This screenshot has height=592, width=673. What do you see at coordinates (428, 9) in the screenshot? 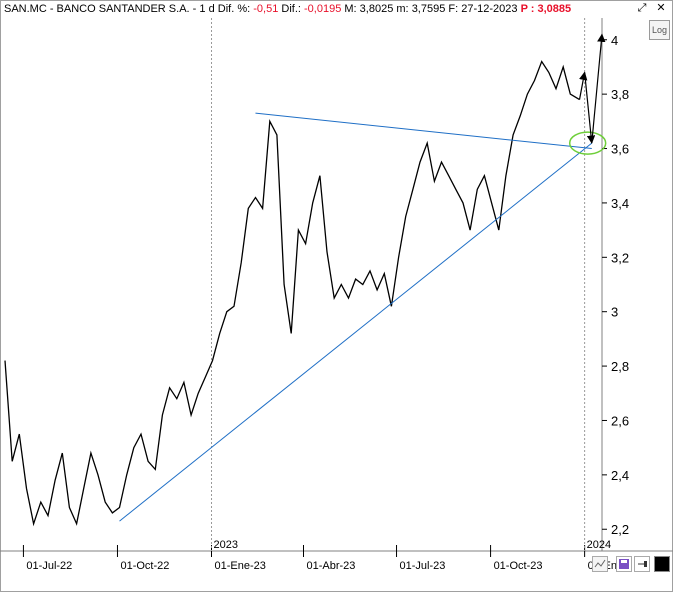
I see `min-value: 3,7595` at bounding box center [428, 9].